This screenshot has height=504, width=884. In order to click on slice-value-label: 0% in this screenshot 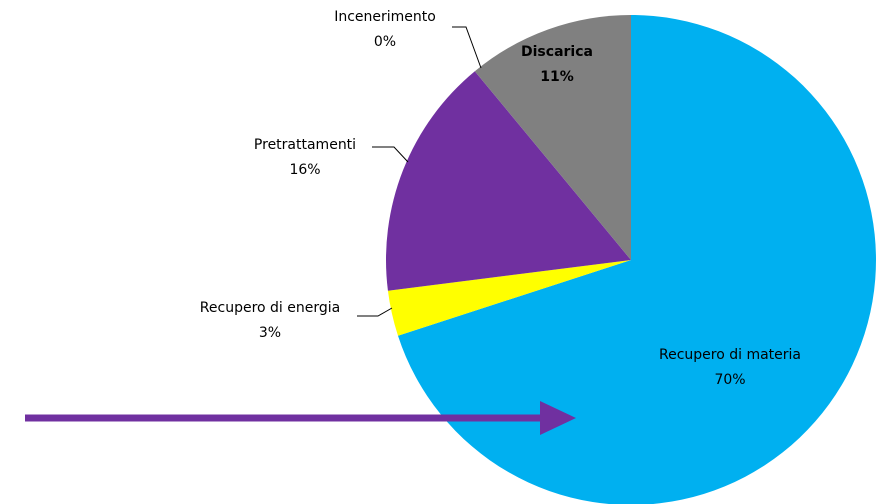, I will do `click(385, 42)`.